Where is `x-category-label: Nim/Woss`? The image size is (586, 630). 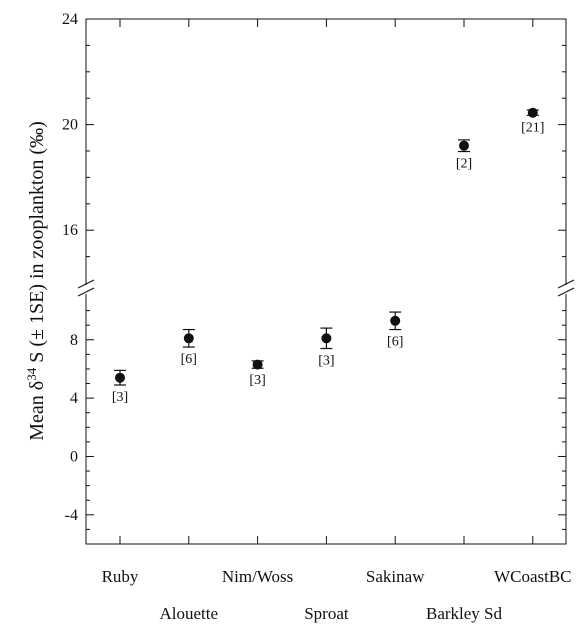
x-category-label: Nim/Woss is located at coordinates (257, 576).